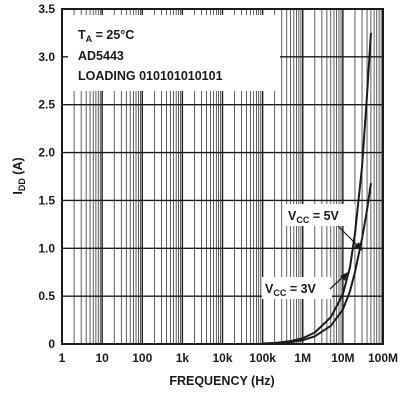 The image size is (417, 393). What do you see at coordinates (174, 53) in the screenshot?
I see `conditions-box` at bounding box center [174, 53].